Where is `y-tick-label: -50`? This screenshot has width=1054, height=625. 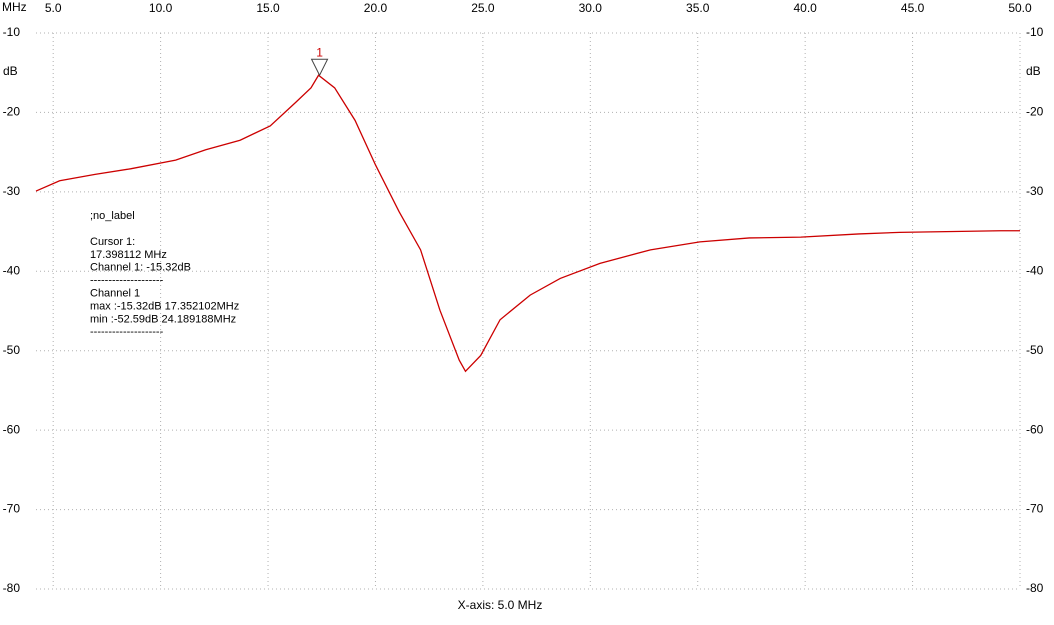 y-tick-label: -50 is located at coordinates (12, 350).